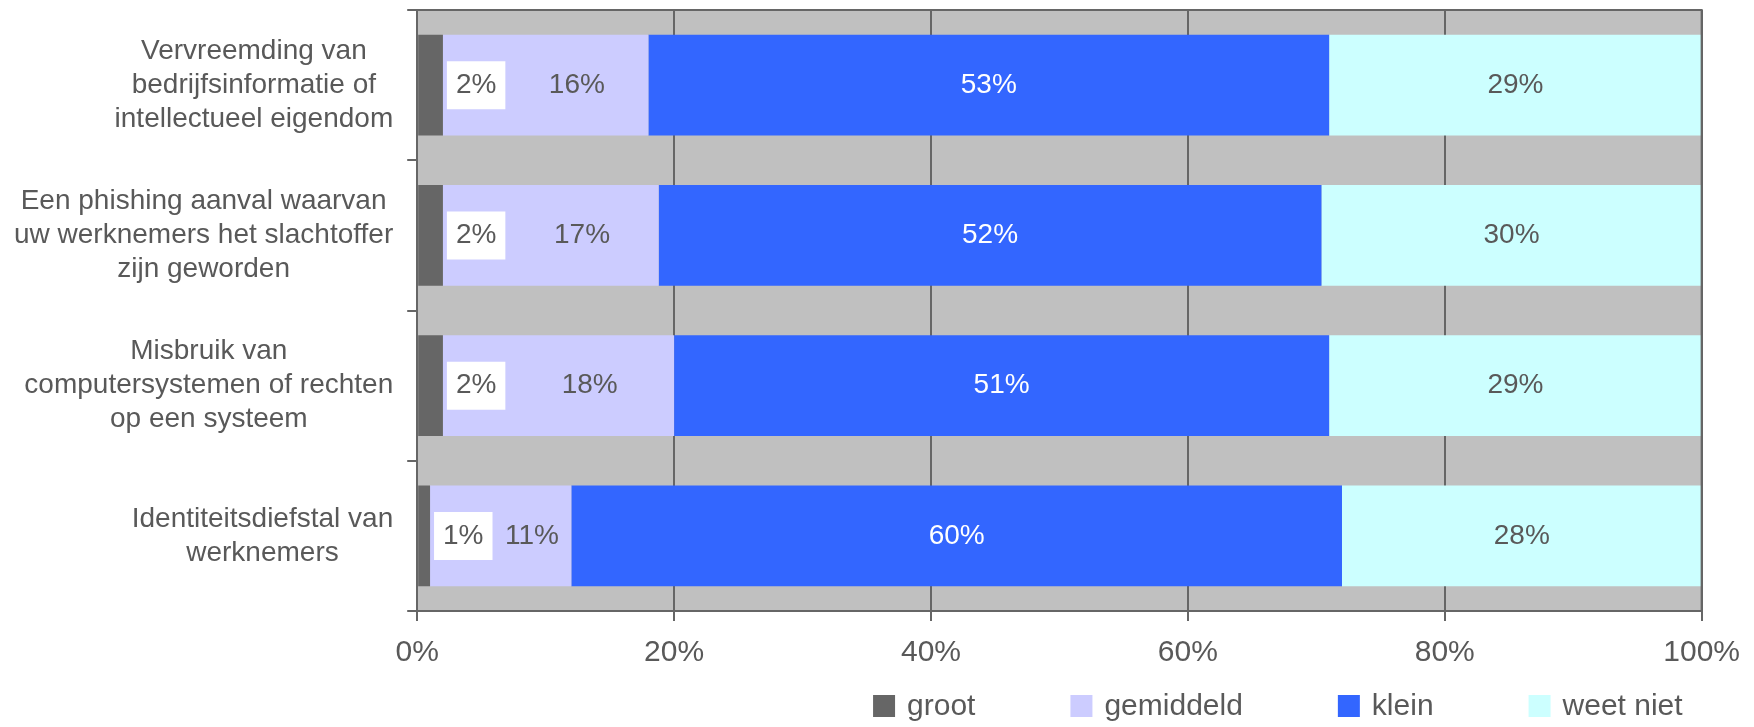 The image size is (1754, 727). I want to click on x-tick-label: 40%, so click(930, 651).